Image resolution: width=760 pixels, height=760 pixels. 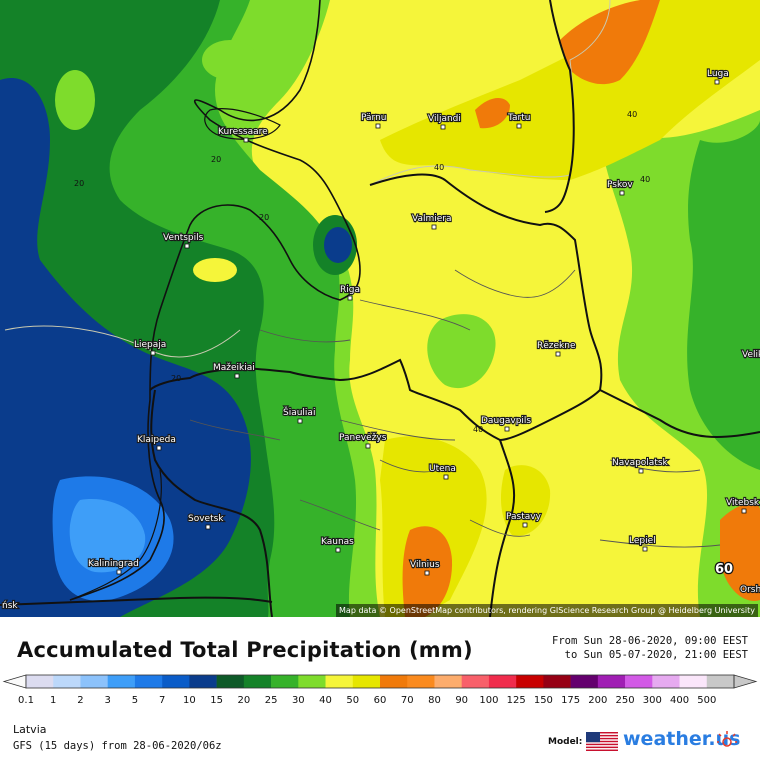 What do you see at coordinates (325, 700) in the screenshot?
I see `scale-tick-label: 40` at bounding box center [325, 700].